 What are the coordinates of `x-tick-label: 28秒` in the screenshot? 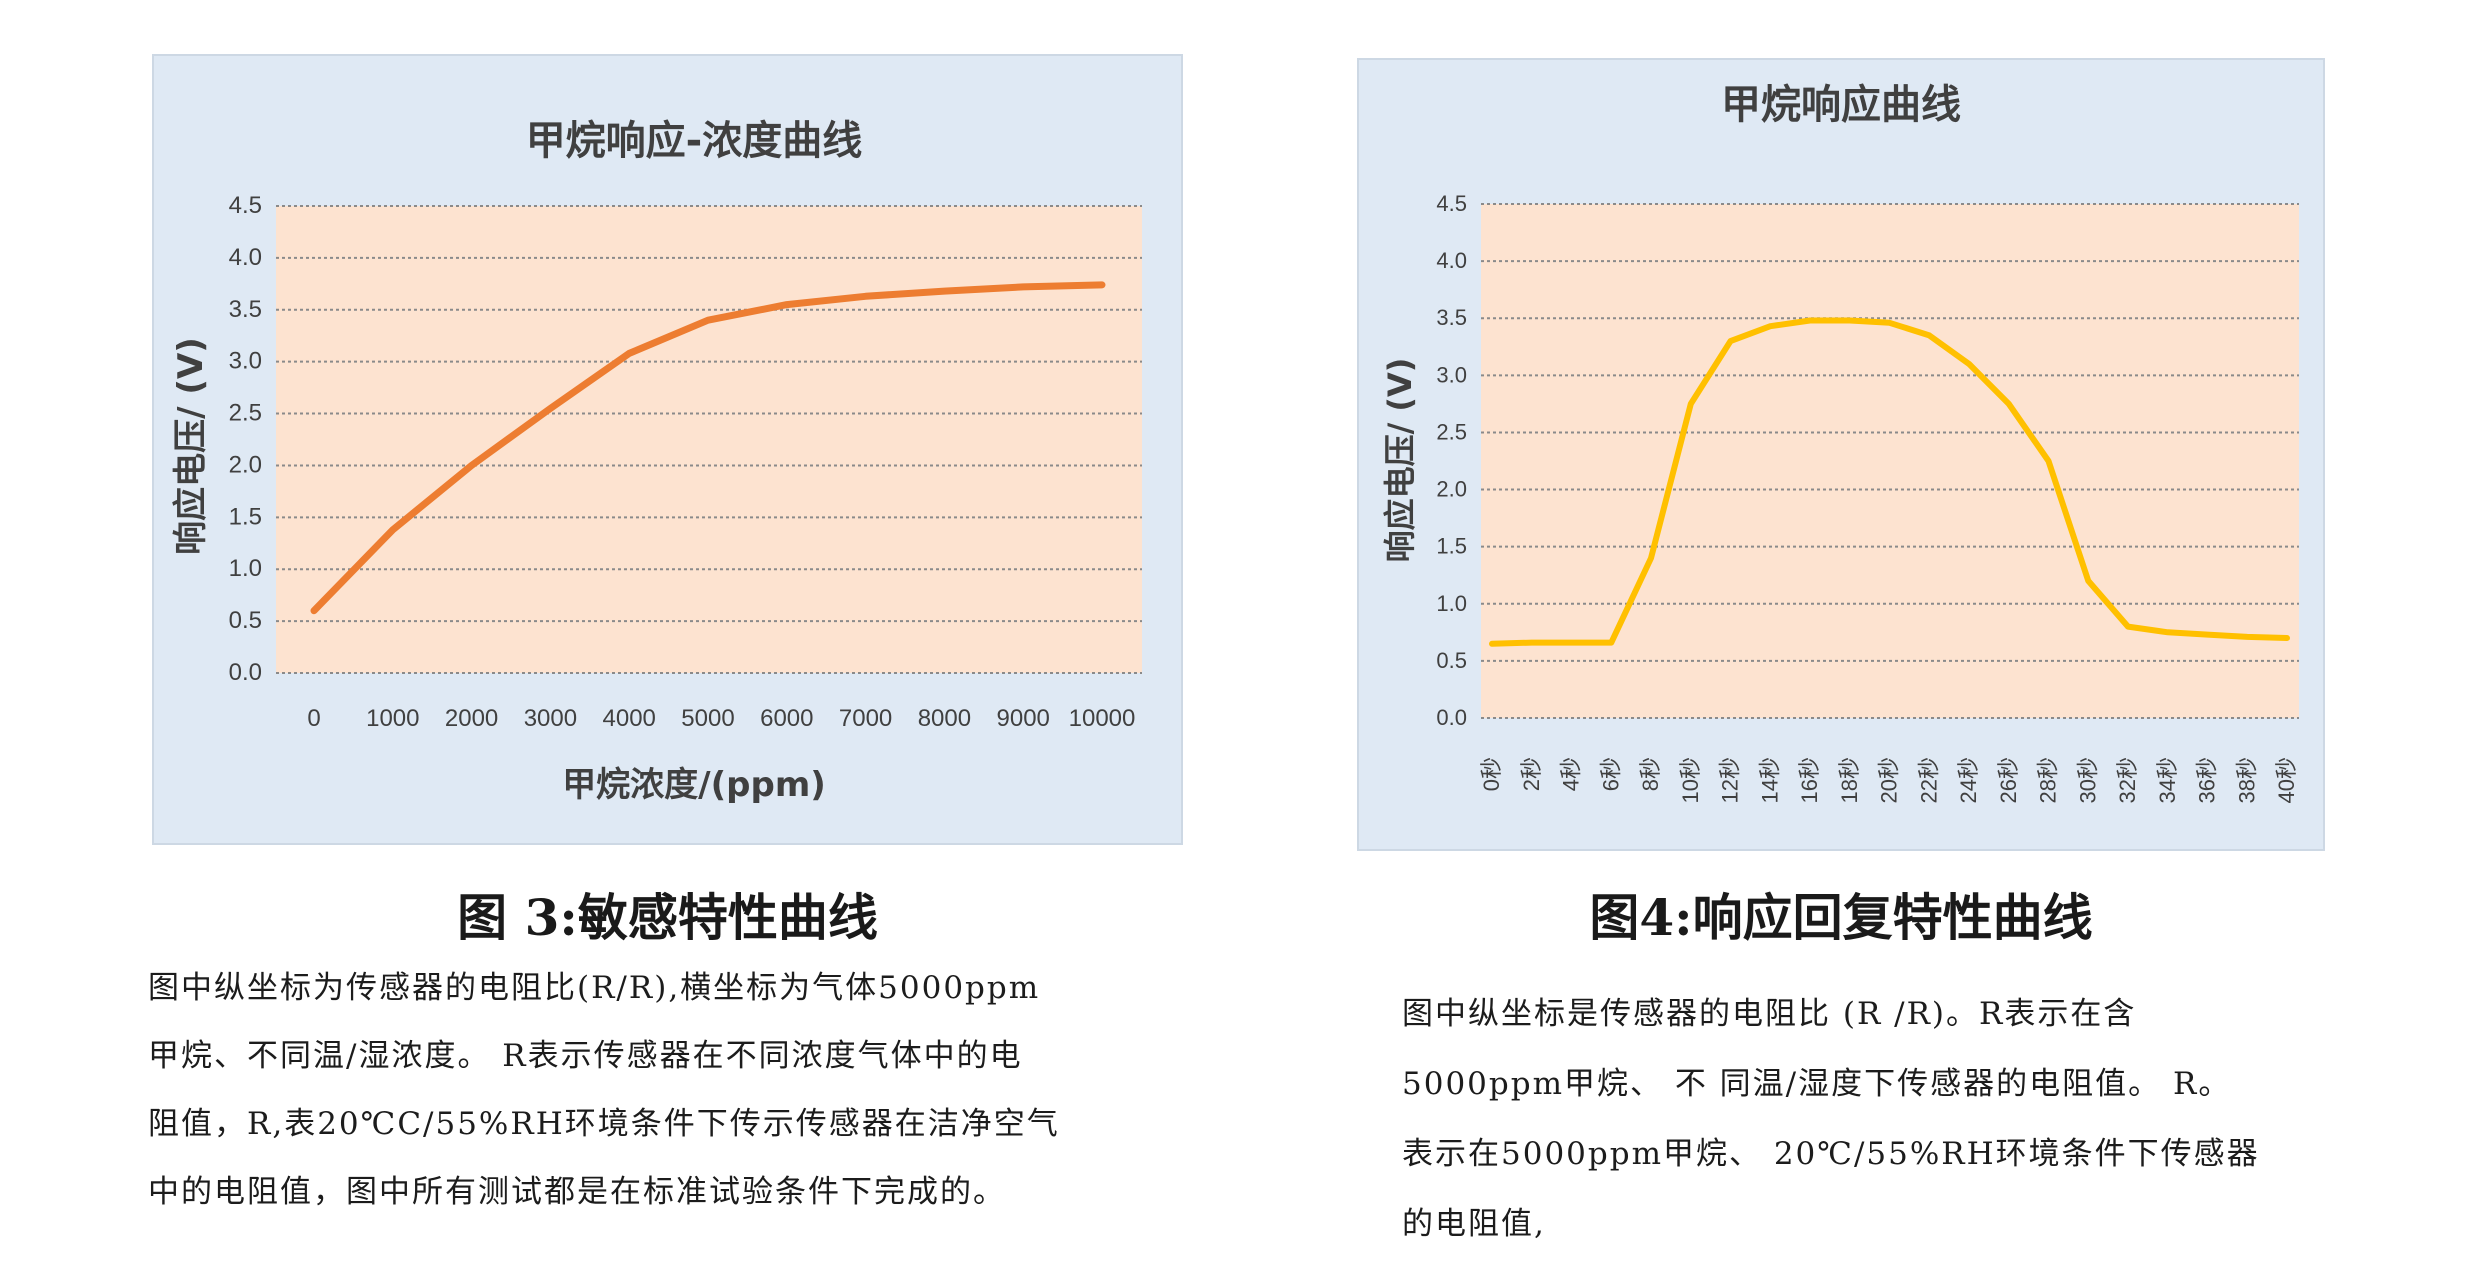 It's located at (2048, 780).